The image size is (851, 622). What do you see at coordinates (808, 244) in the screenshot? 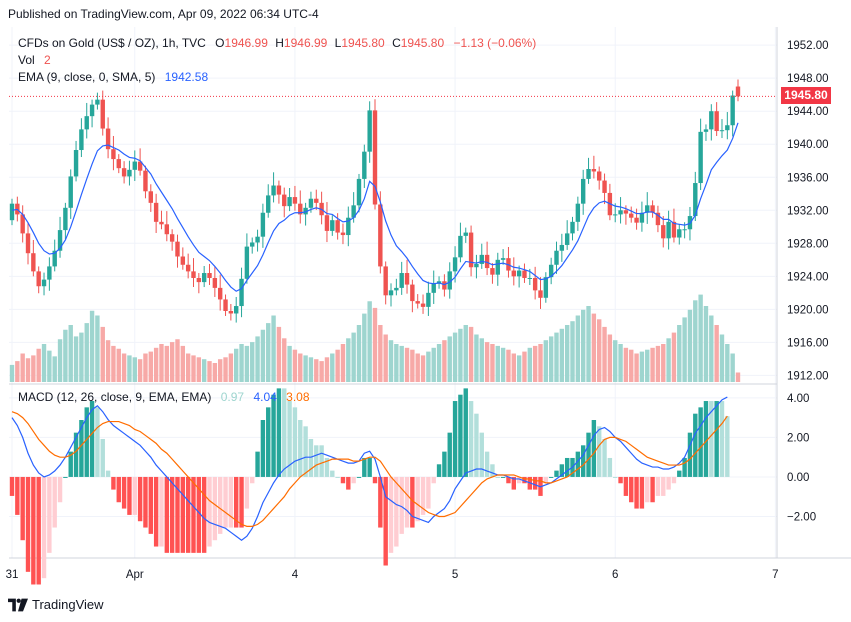
I see `price-tick-label: 1928.00` at bounding box center [808, 244].